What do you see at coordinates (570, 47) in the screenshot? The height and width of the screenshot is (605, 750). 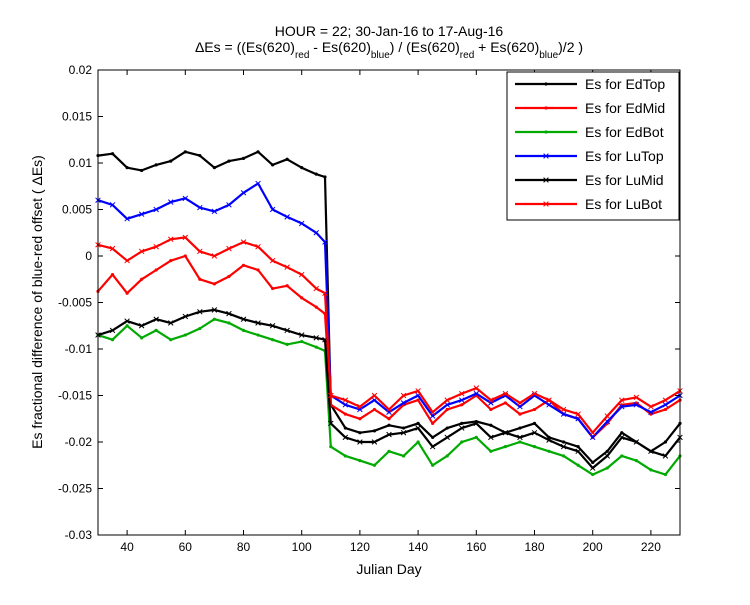 I see `subtitle-part-8: )/2 )` at bounding box center [570, 47].